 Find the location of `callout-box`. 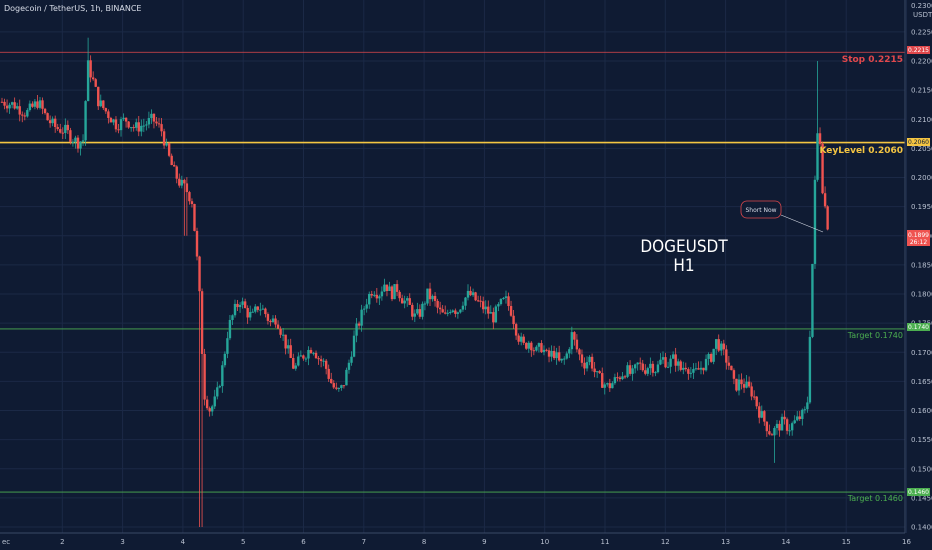

callout-box is located at coordinates (761, 209).